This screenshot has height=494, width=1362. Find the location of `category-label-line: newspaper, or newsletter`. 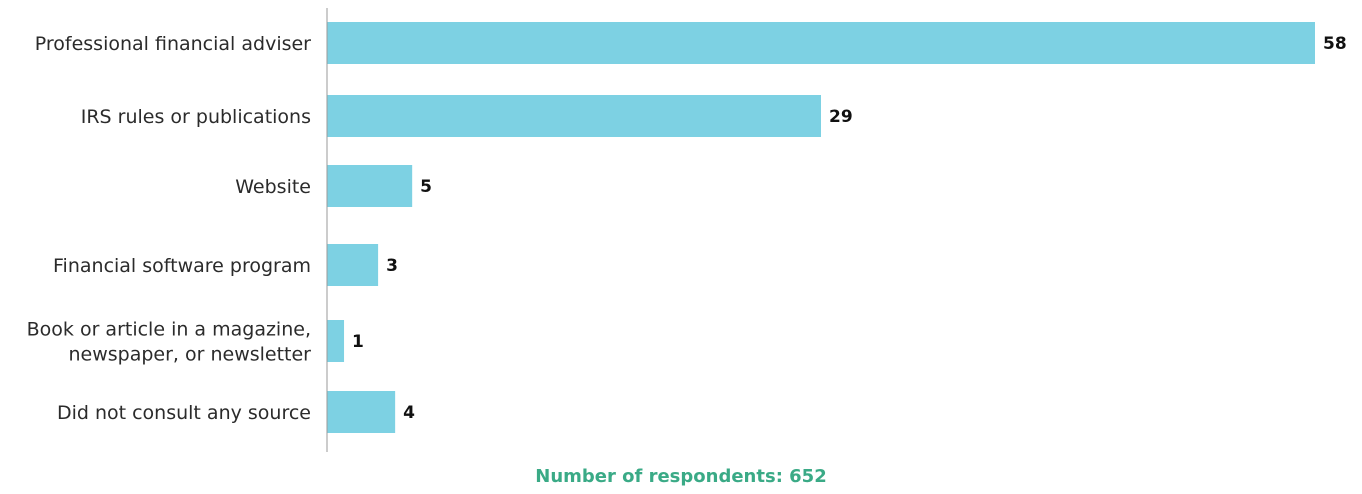

category-label-line: newspaper, or newsletter is located at coordinates (189, 355).